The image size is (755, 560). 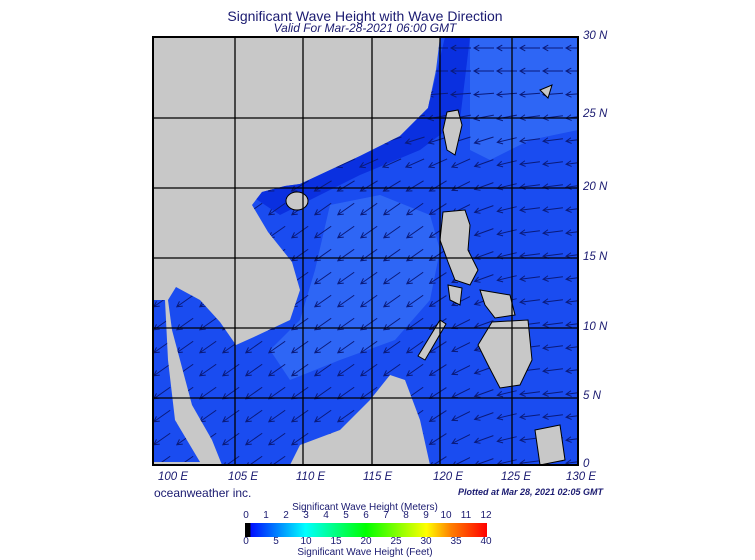 What do you see at coordinates (448, 477) in the screenshot?
I see `lon-label: 120 E` at bounding box center [448, 477].